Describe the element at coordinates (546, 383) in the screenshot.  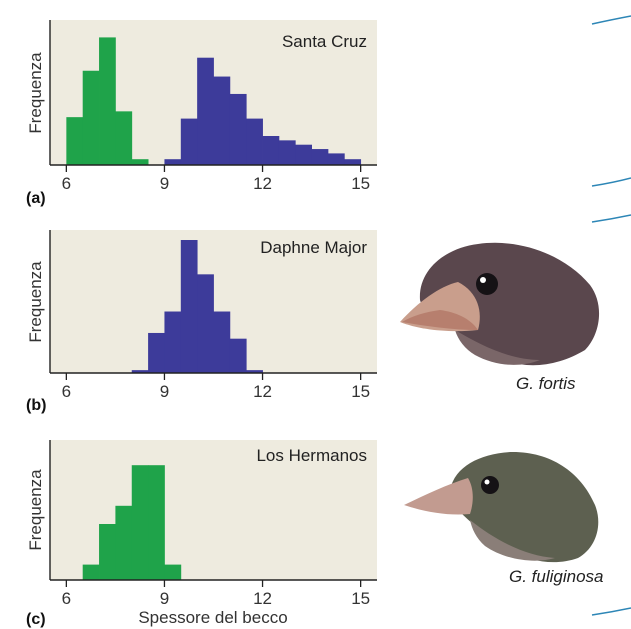
I see `species-caption: G. fortis` at that location.